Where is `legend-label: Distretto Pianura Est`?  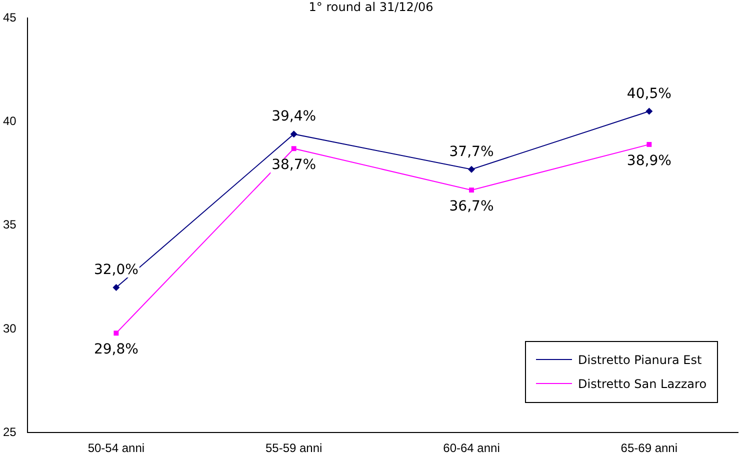
legend-label: Distretto Pianura Est is located at coordinates (640, 359).